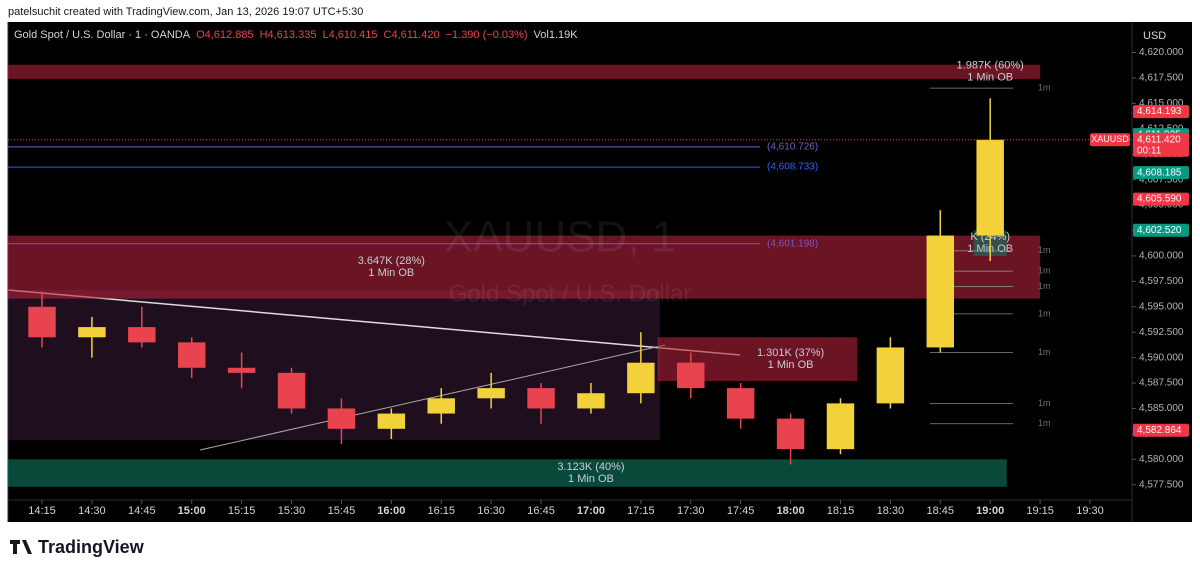 The image size is (1200, 578). What do you see at coordinates (1159, 139) in the screenshot?
I see `price-badge-label: 4,611.420` at bounding box center [1159, 139].